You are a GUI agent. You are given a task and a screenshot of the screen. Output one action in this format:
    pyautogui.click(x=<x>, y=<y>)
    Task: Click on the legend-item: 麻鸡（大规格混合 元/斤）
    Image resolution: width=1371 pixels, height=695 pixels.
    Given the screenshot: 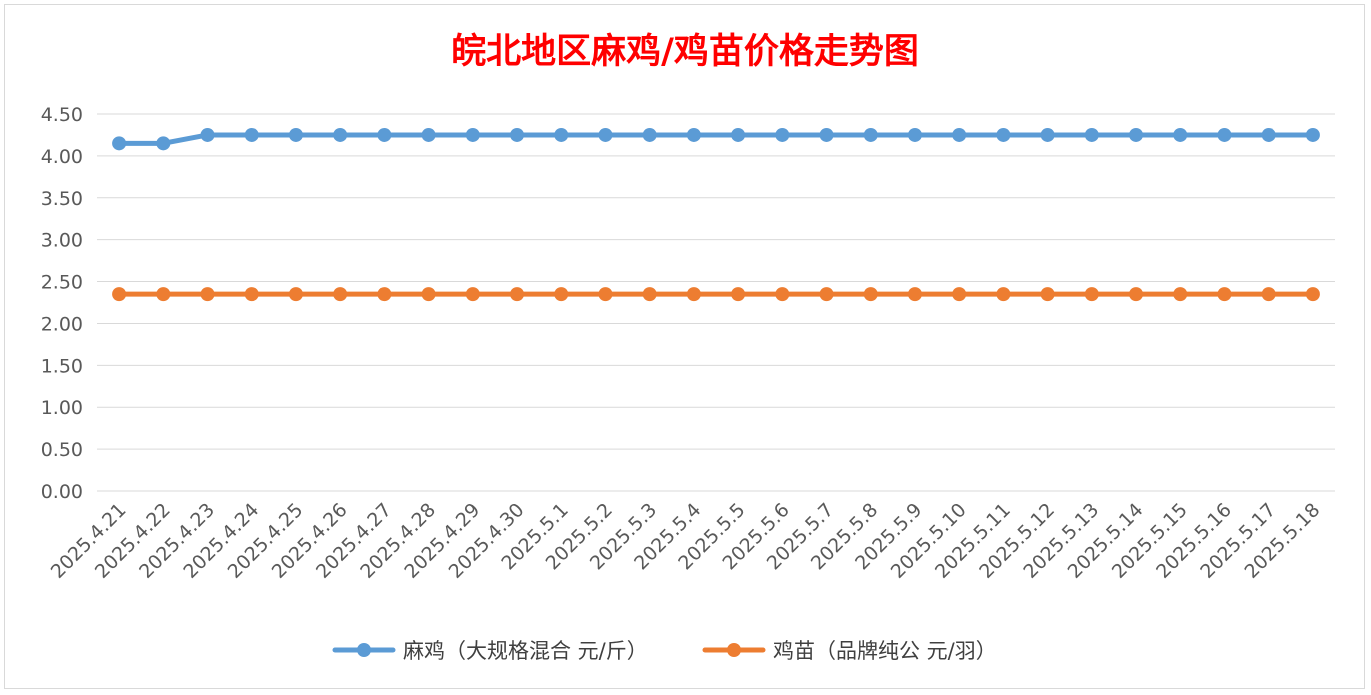 What is the action you would take?
    pyautogui.click(x=490, y=651)
    